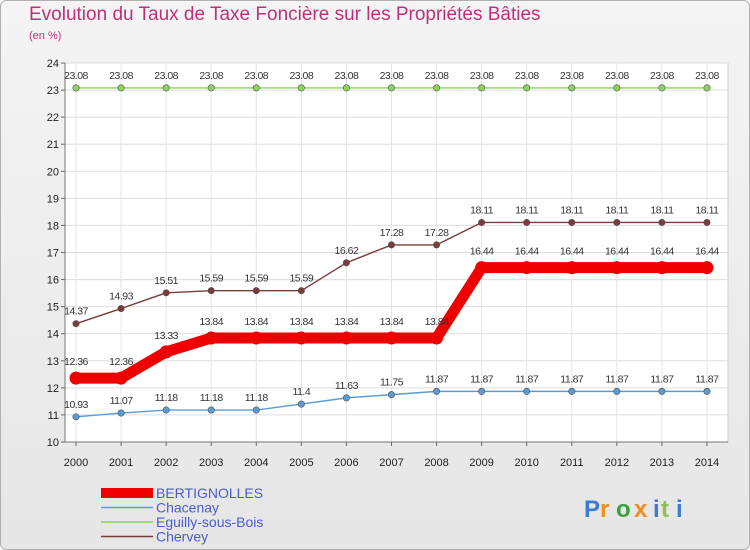 The image size is (750, 550). Describe the element at coordinates (592, 509) in the screenshot. I see `logo-letter: P` at that location.